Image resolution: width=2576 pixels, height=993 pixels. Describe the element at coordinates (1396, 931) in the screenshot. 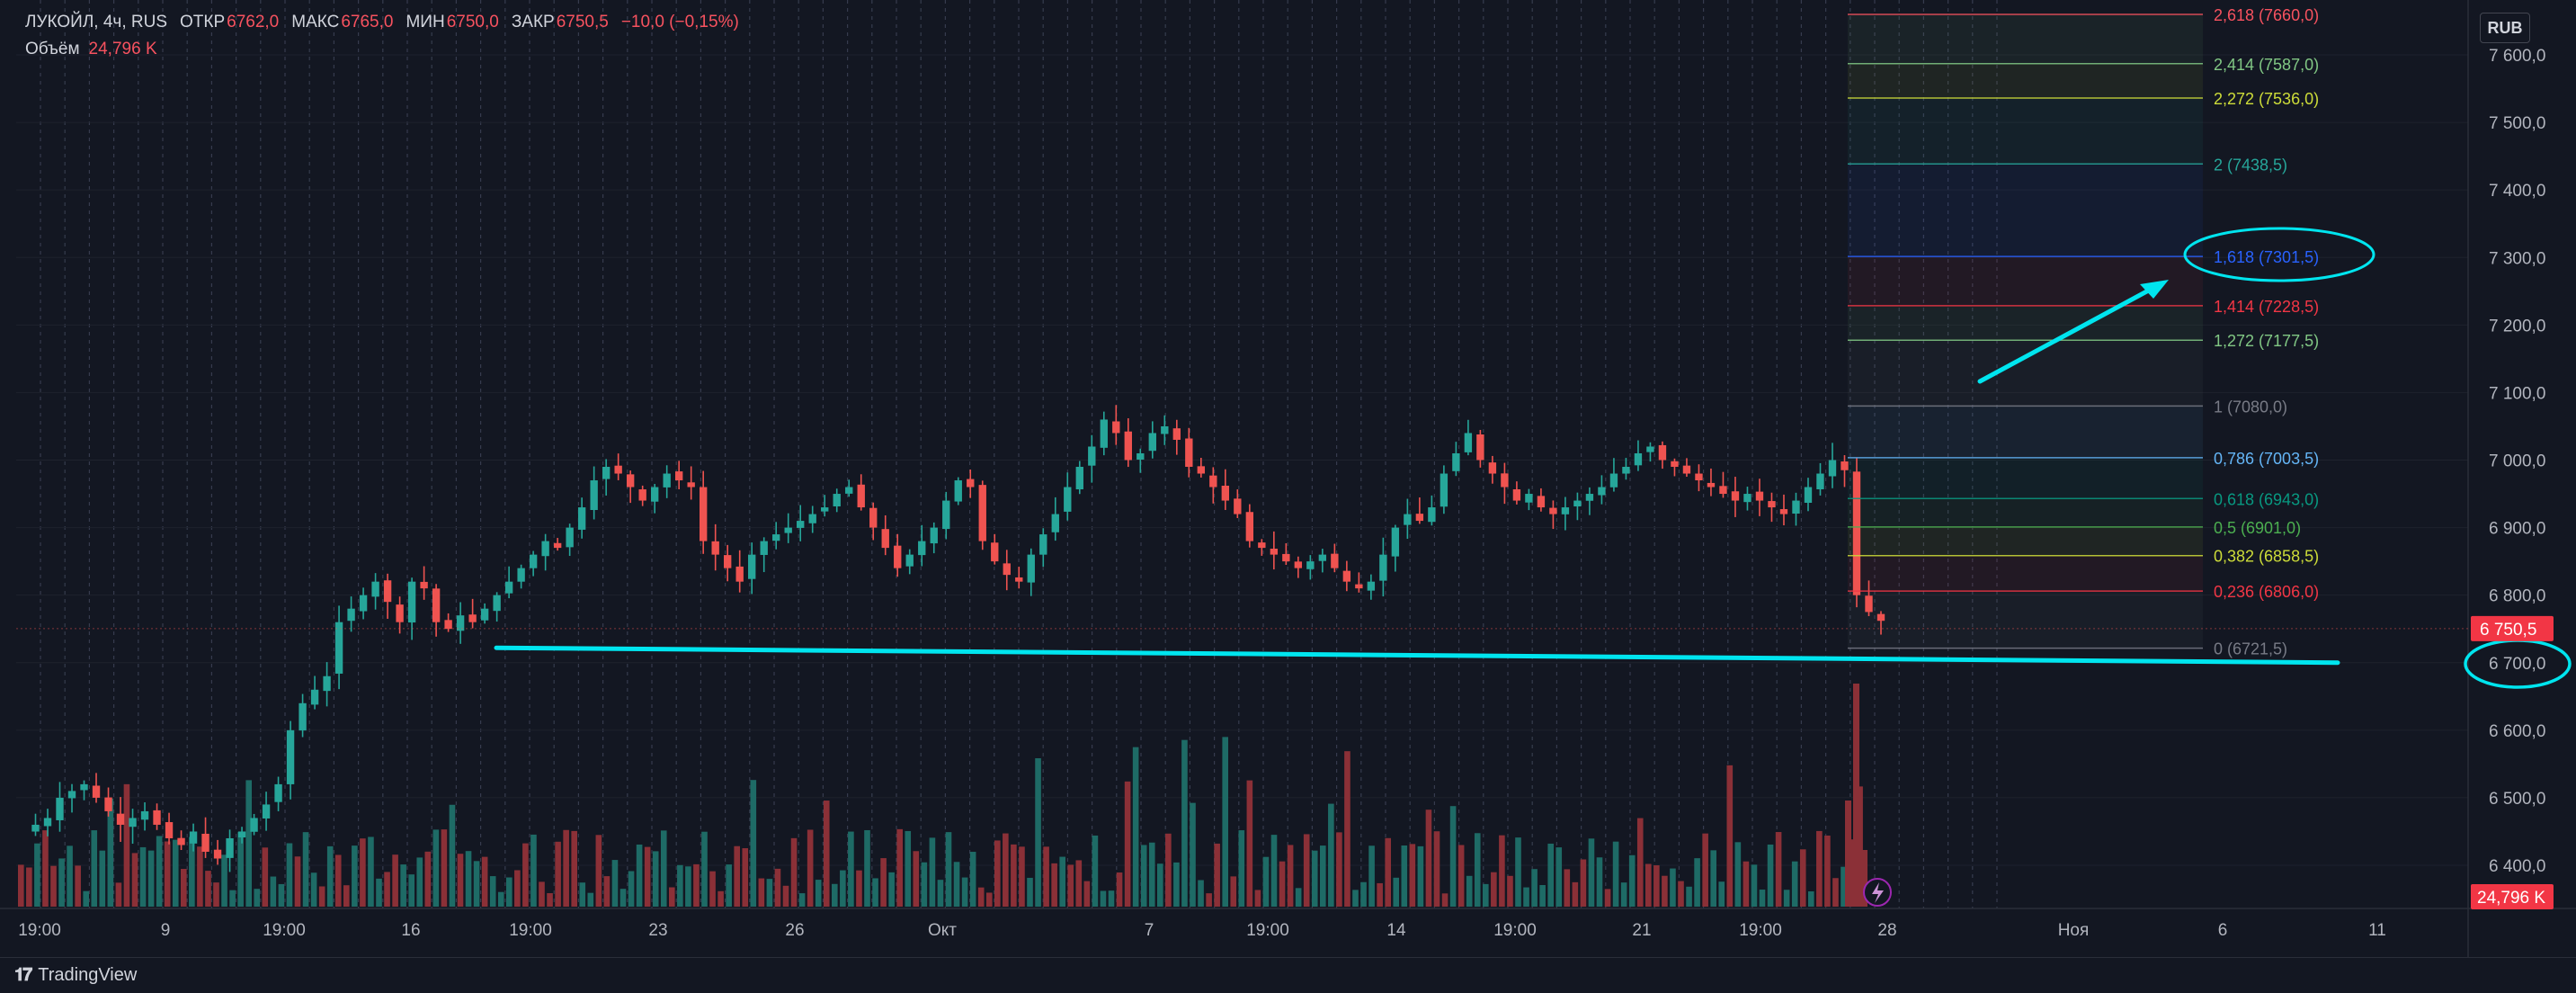

I see `time-tick-label: 14` at that location.